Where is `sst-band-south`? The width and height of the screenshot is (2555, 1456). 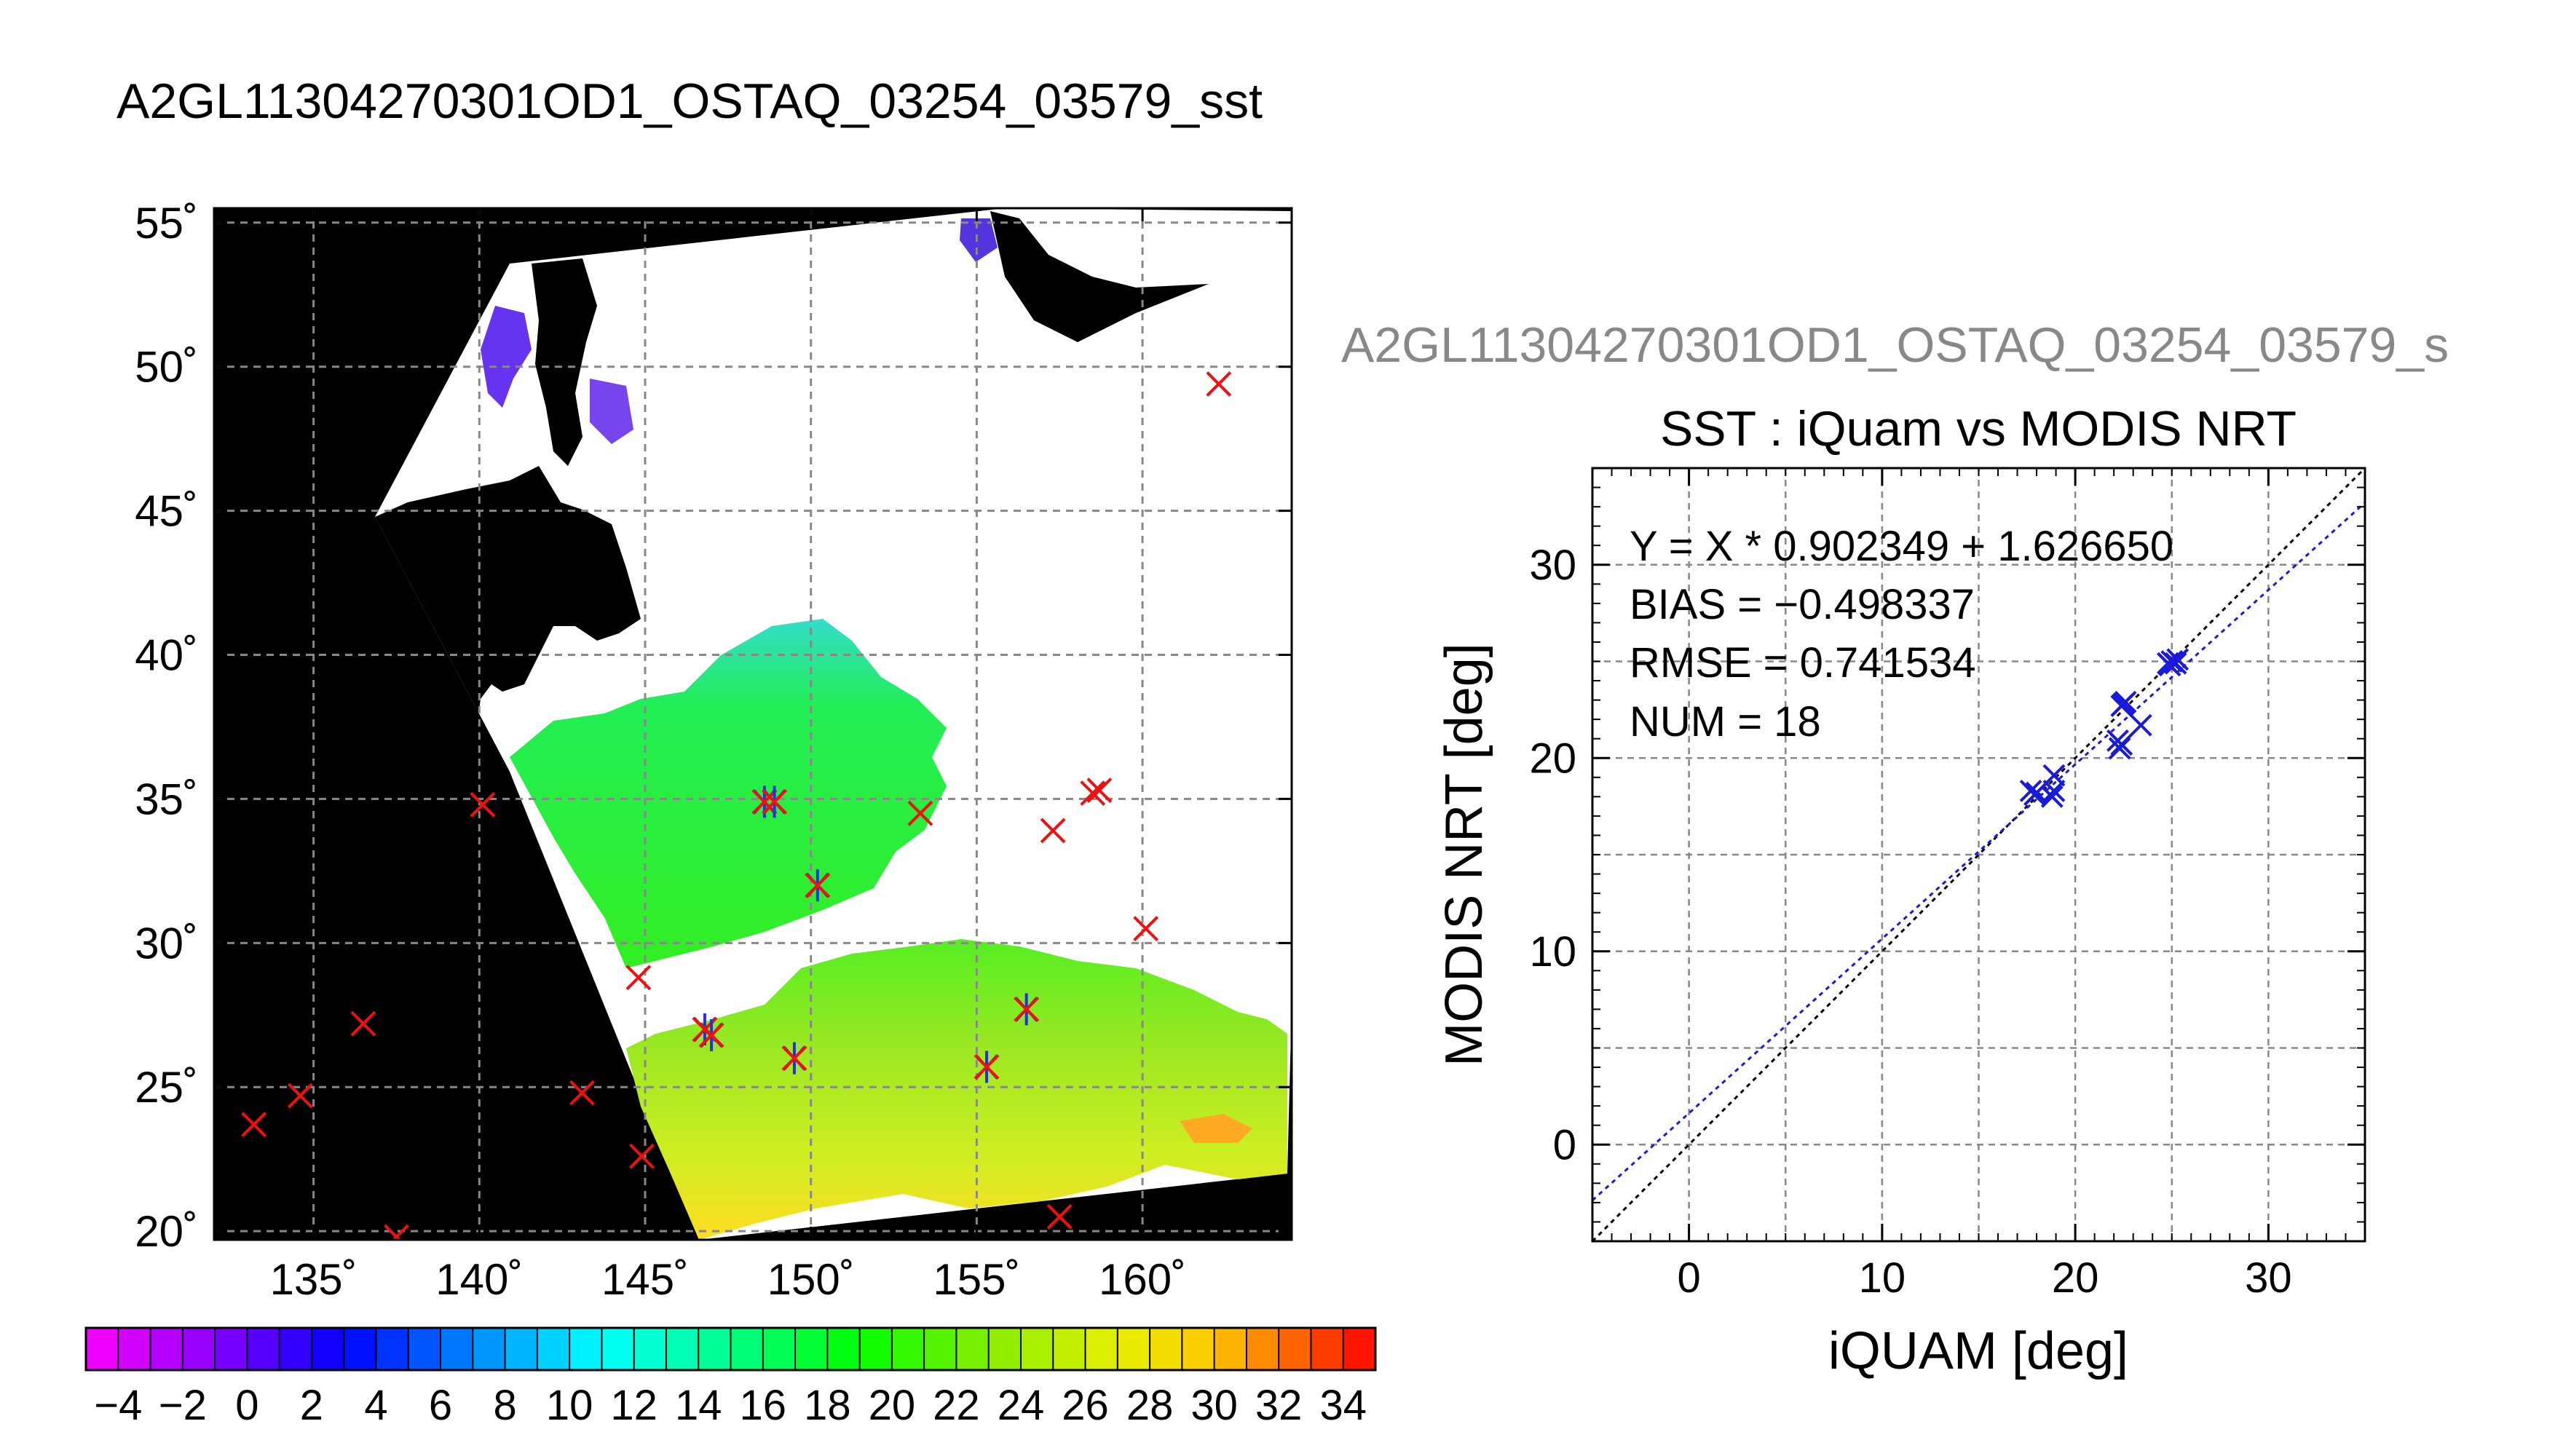 sst-band-south is located at coordinates (956, 1089).